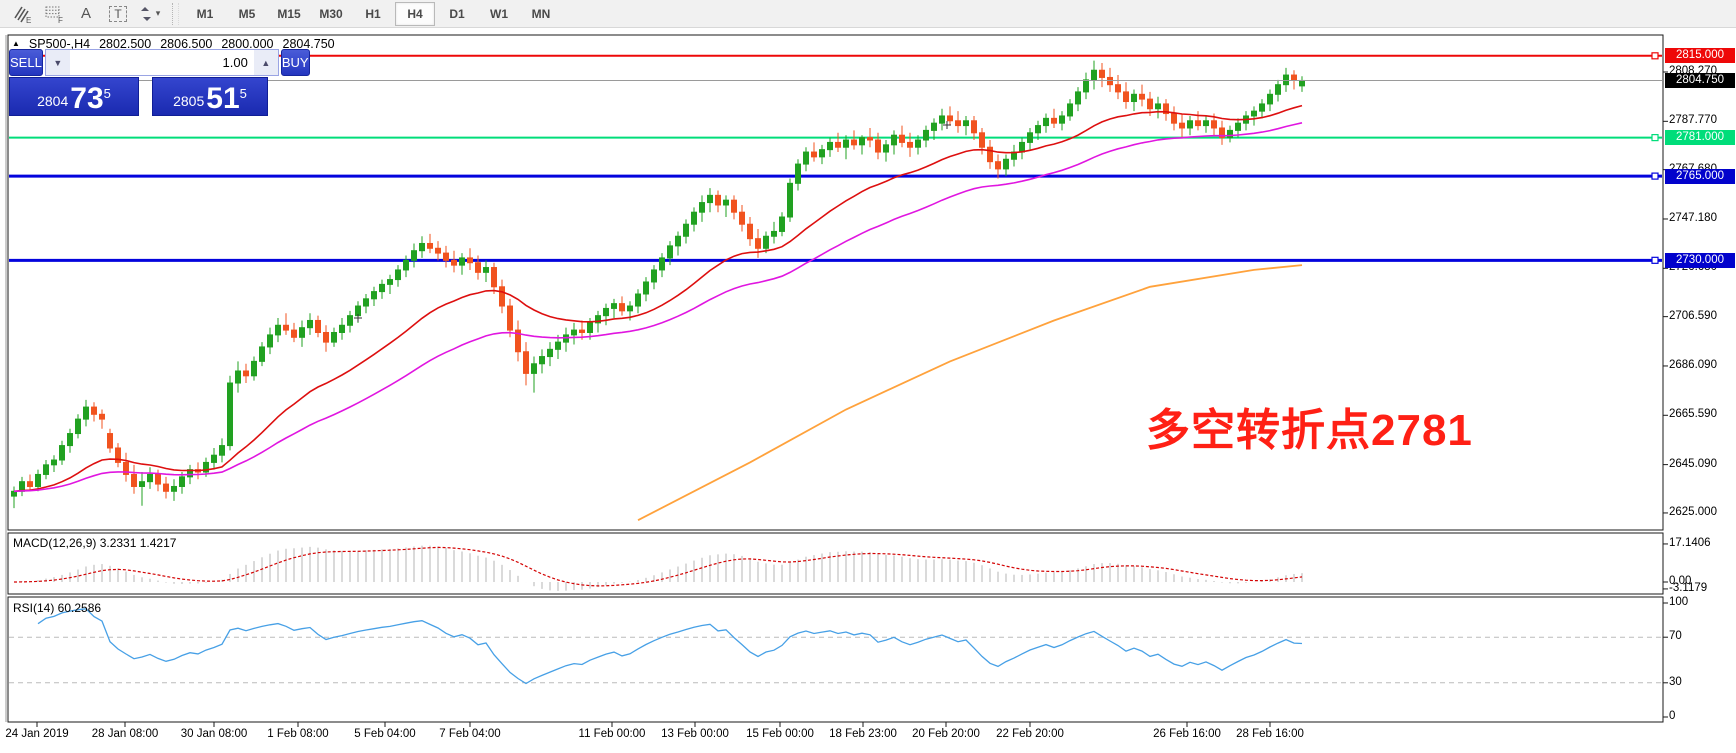 This screenshot has height=753, width=1736. Describe the element at coordinates (247, 13) in the screenshot. I see `timeframe-button-m5: M5` at that location.